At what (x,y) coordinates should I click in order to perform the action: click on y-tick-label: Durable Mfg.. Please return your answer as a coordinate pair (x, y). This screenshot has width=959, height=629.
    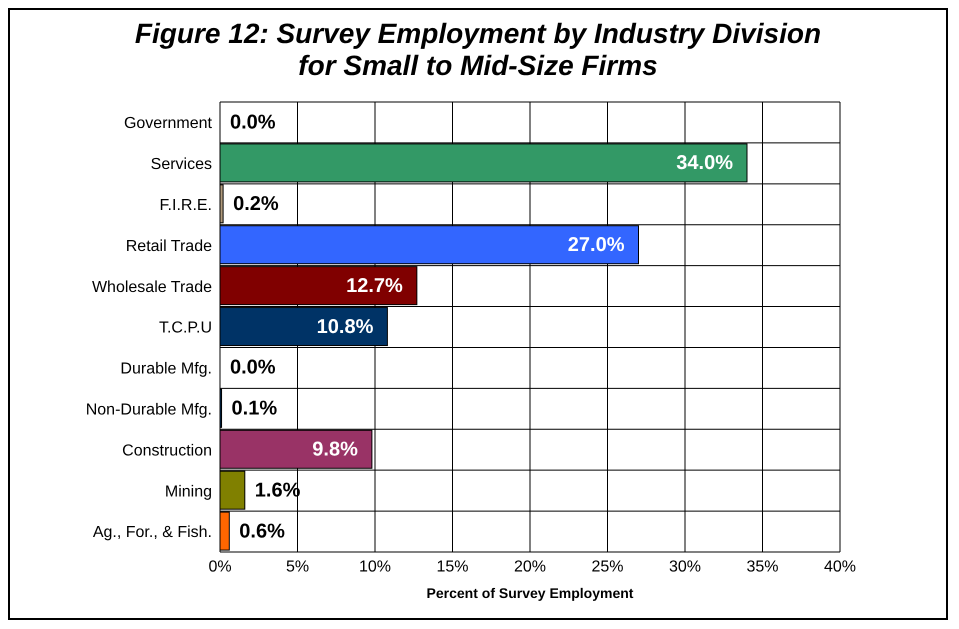
    Looking at the image, I should click on (166, 369).